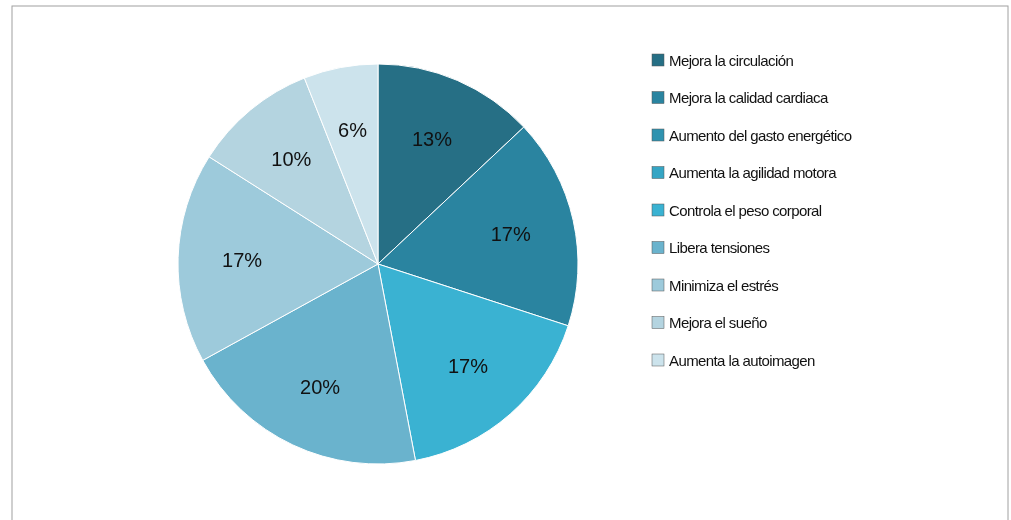 This screenshot has width=1011, height=520. What do you see at coordinates (432, 139) in the screenshot?
I see `data-label: 13%` at bounding box center [432, 139].